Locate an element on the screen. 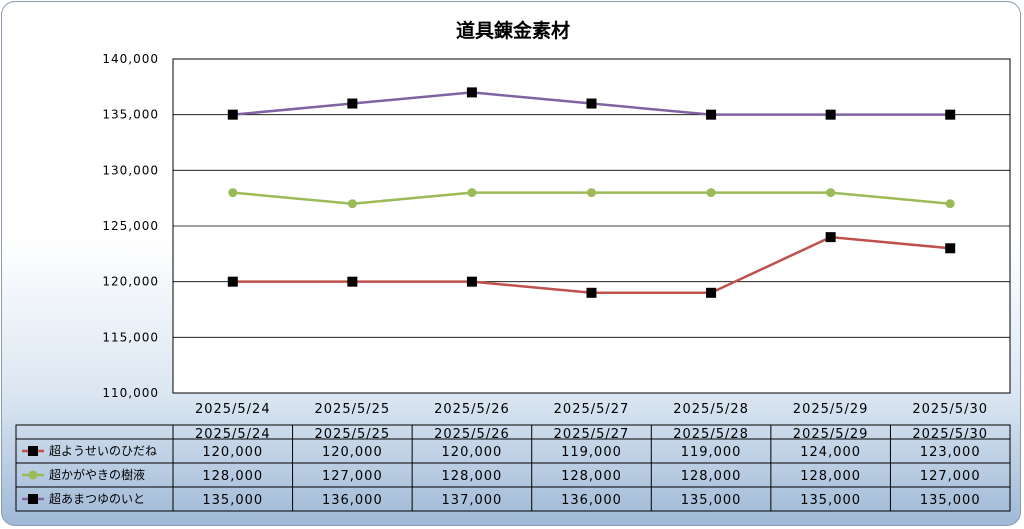 This screenshot has height=529, width=1024. chart-title: 道具錬金素材 is located at coordinates (513, 30).